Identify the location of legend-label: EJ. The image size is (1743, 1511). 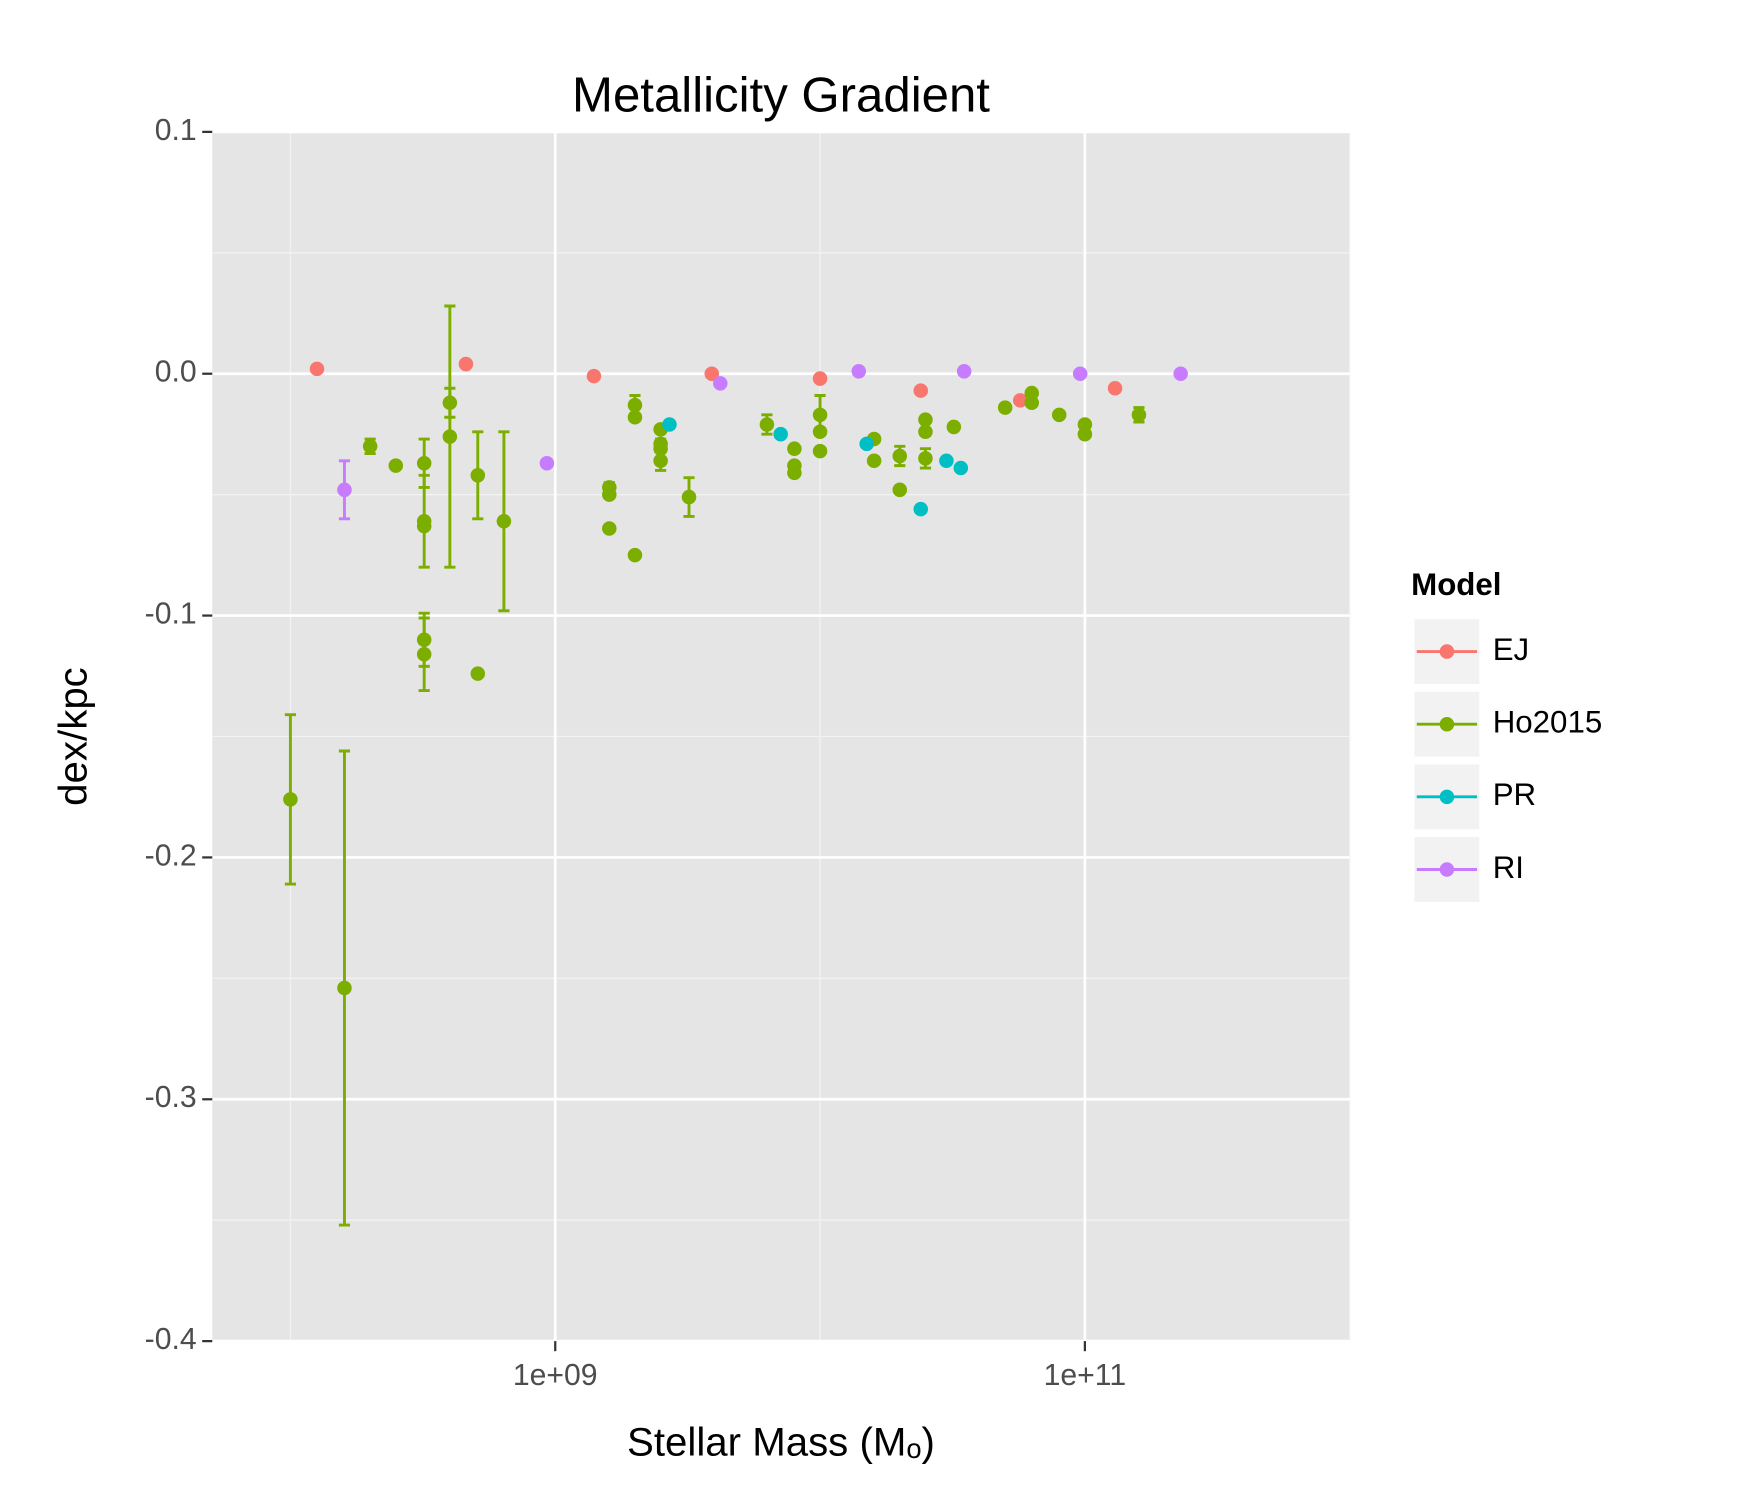
(1511, 649).